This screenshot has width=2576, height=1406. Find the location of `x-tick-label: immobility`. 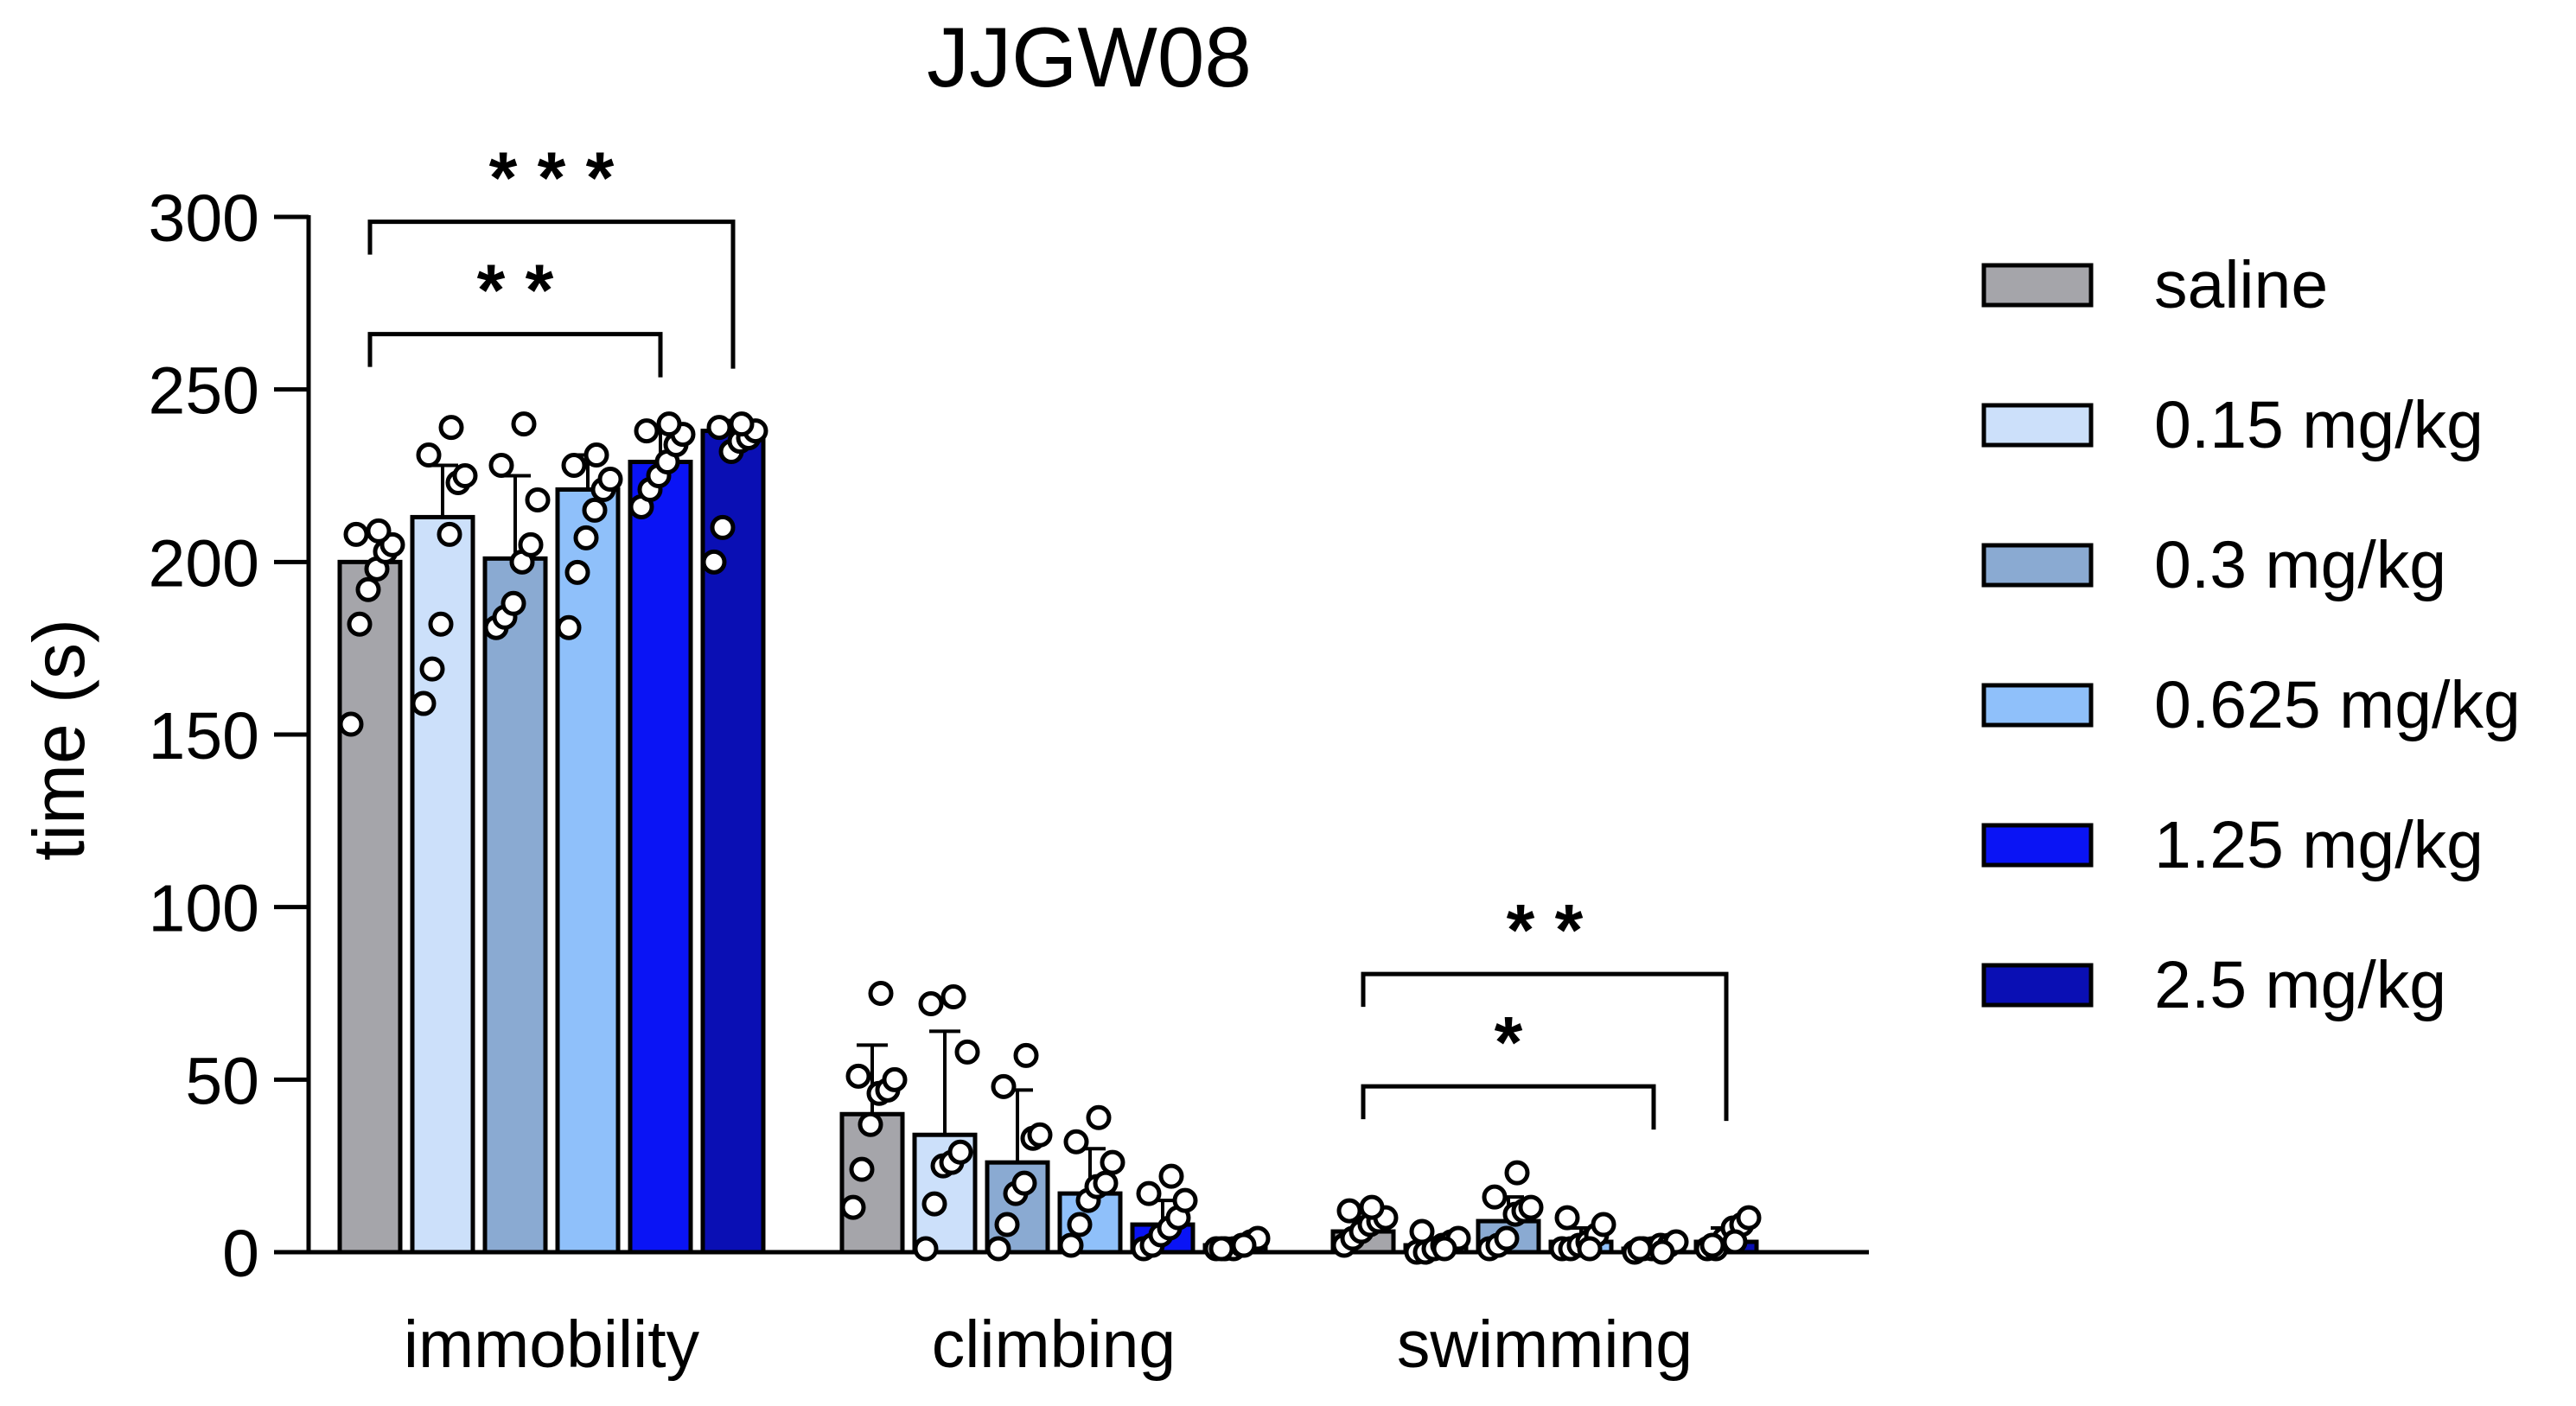

x-tick-label: immobility is located at coordinates (552, 1344).